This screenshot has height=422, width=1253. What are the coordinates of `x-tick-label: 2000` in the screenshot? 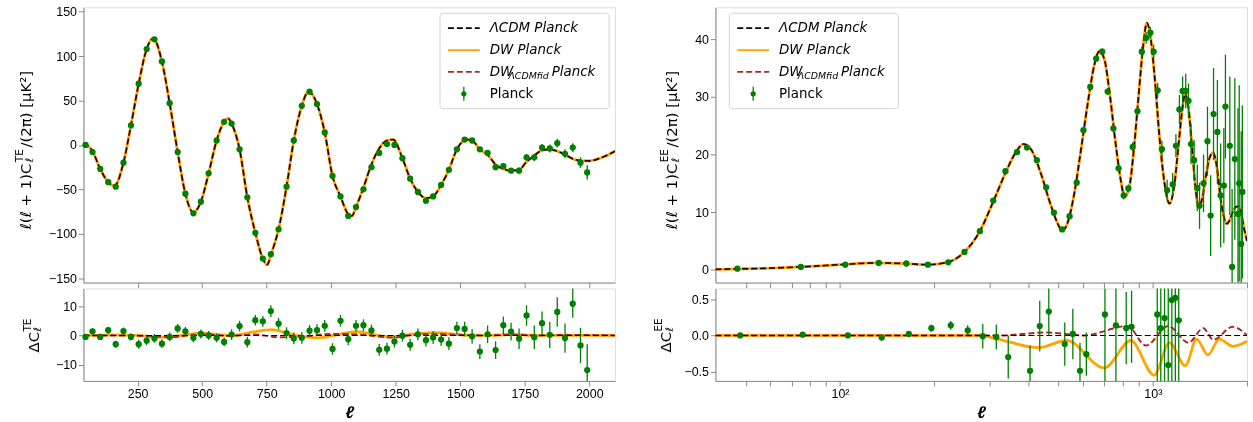 It's located at (589, 394).